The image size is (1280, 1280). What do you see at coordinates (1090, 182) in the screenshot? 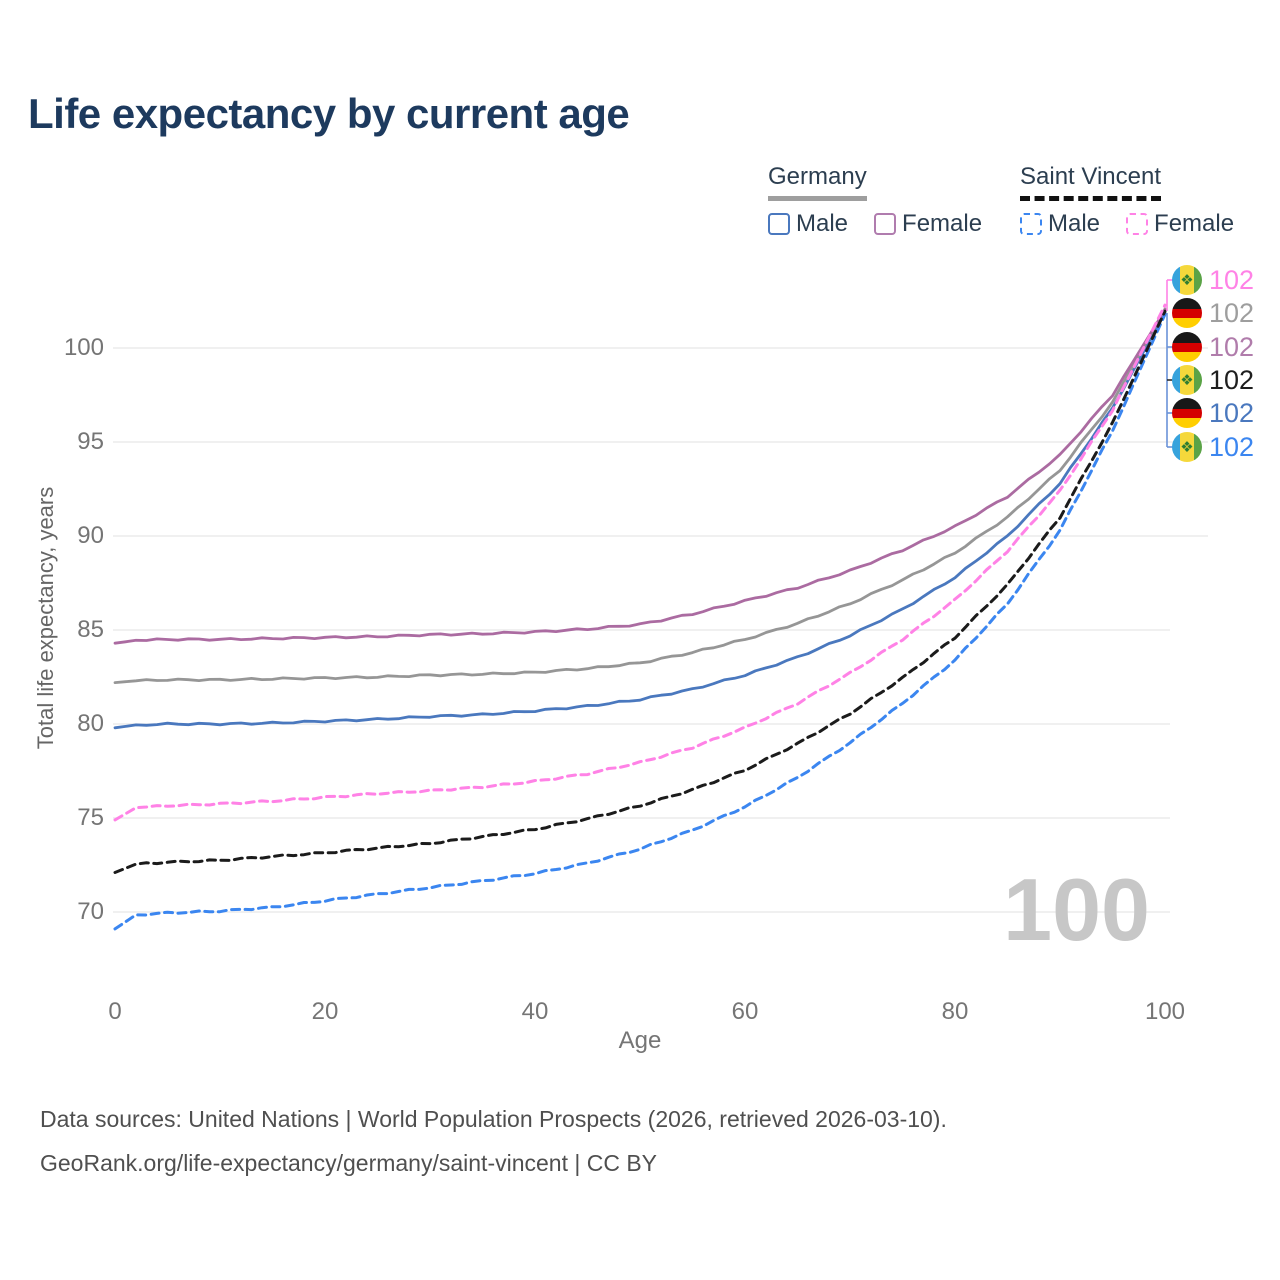
I see `legend-group-title: Saint Vincent` at bounding box center [1090, 182].